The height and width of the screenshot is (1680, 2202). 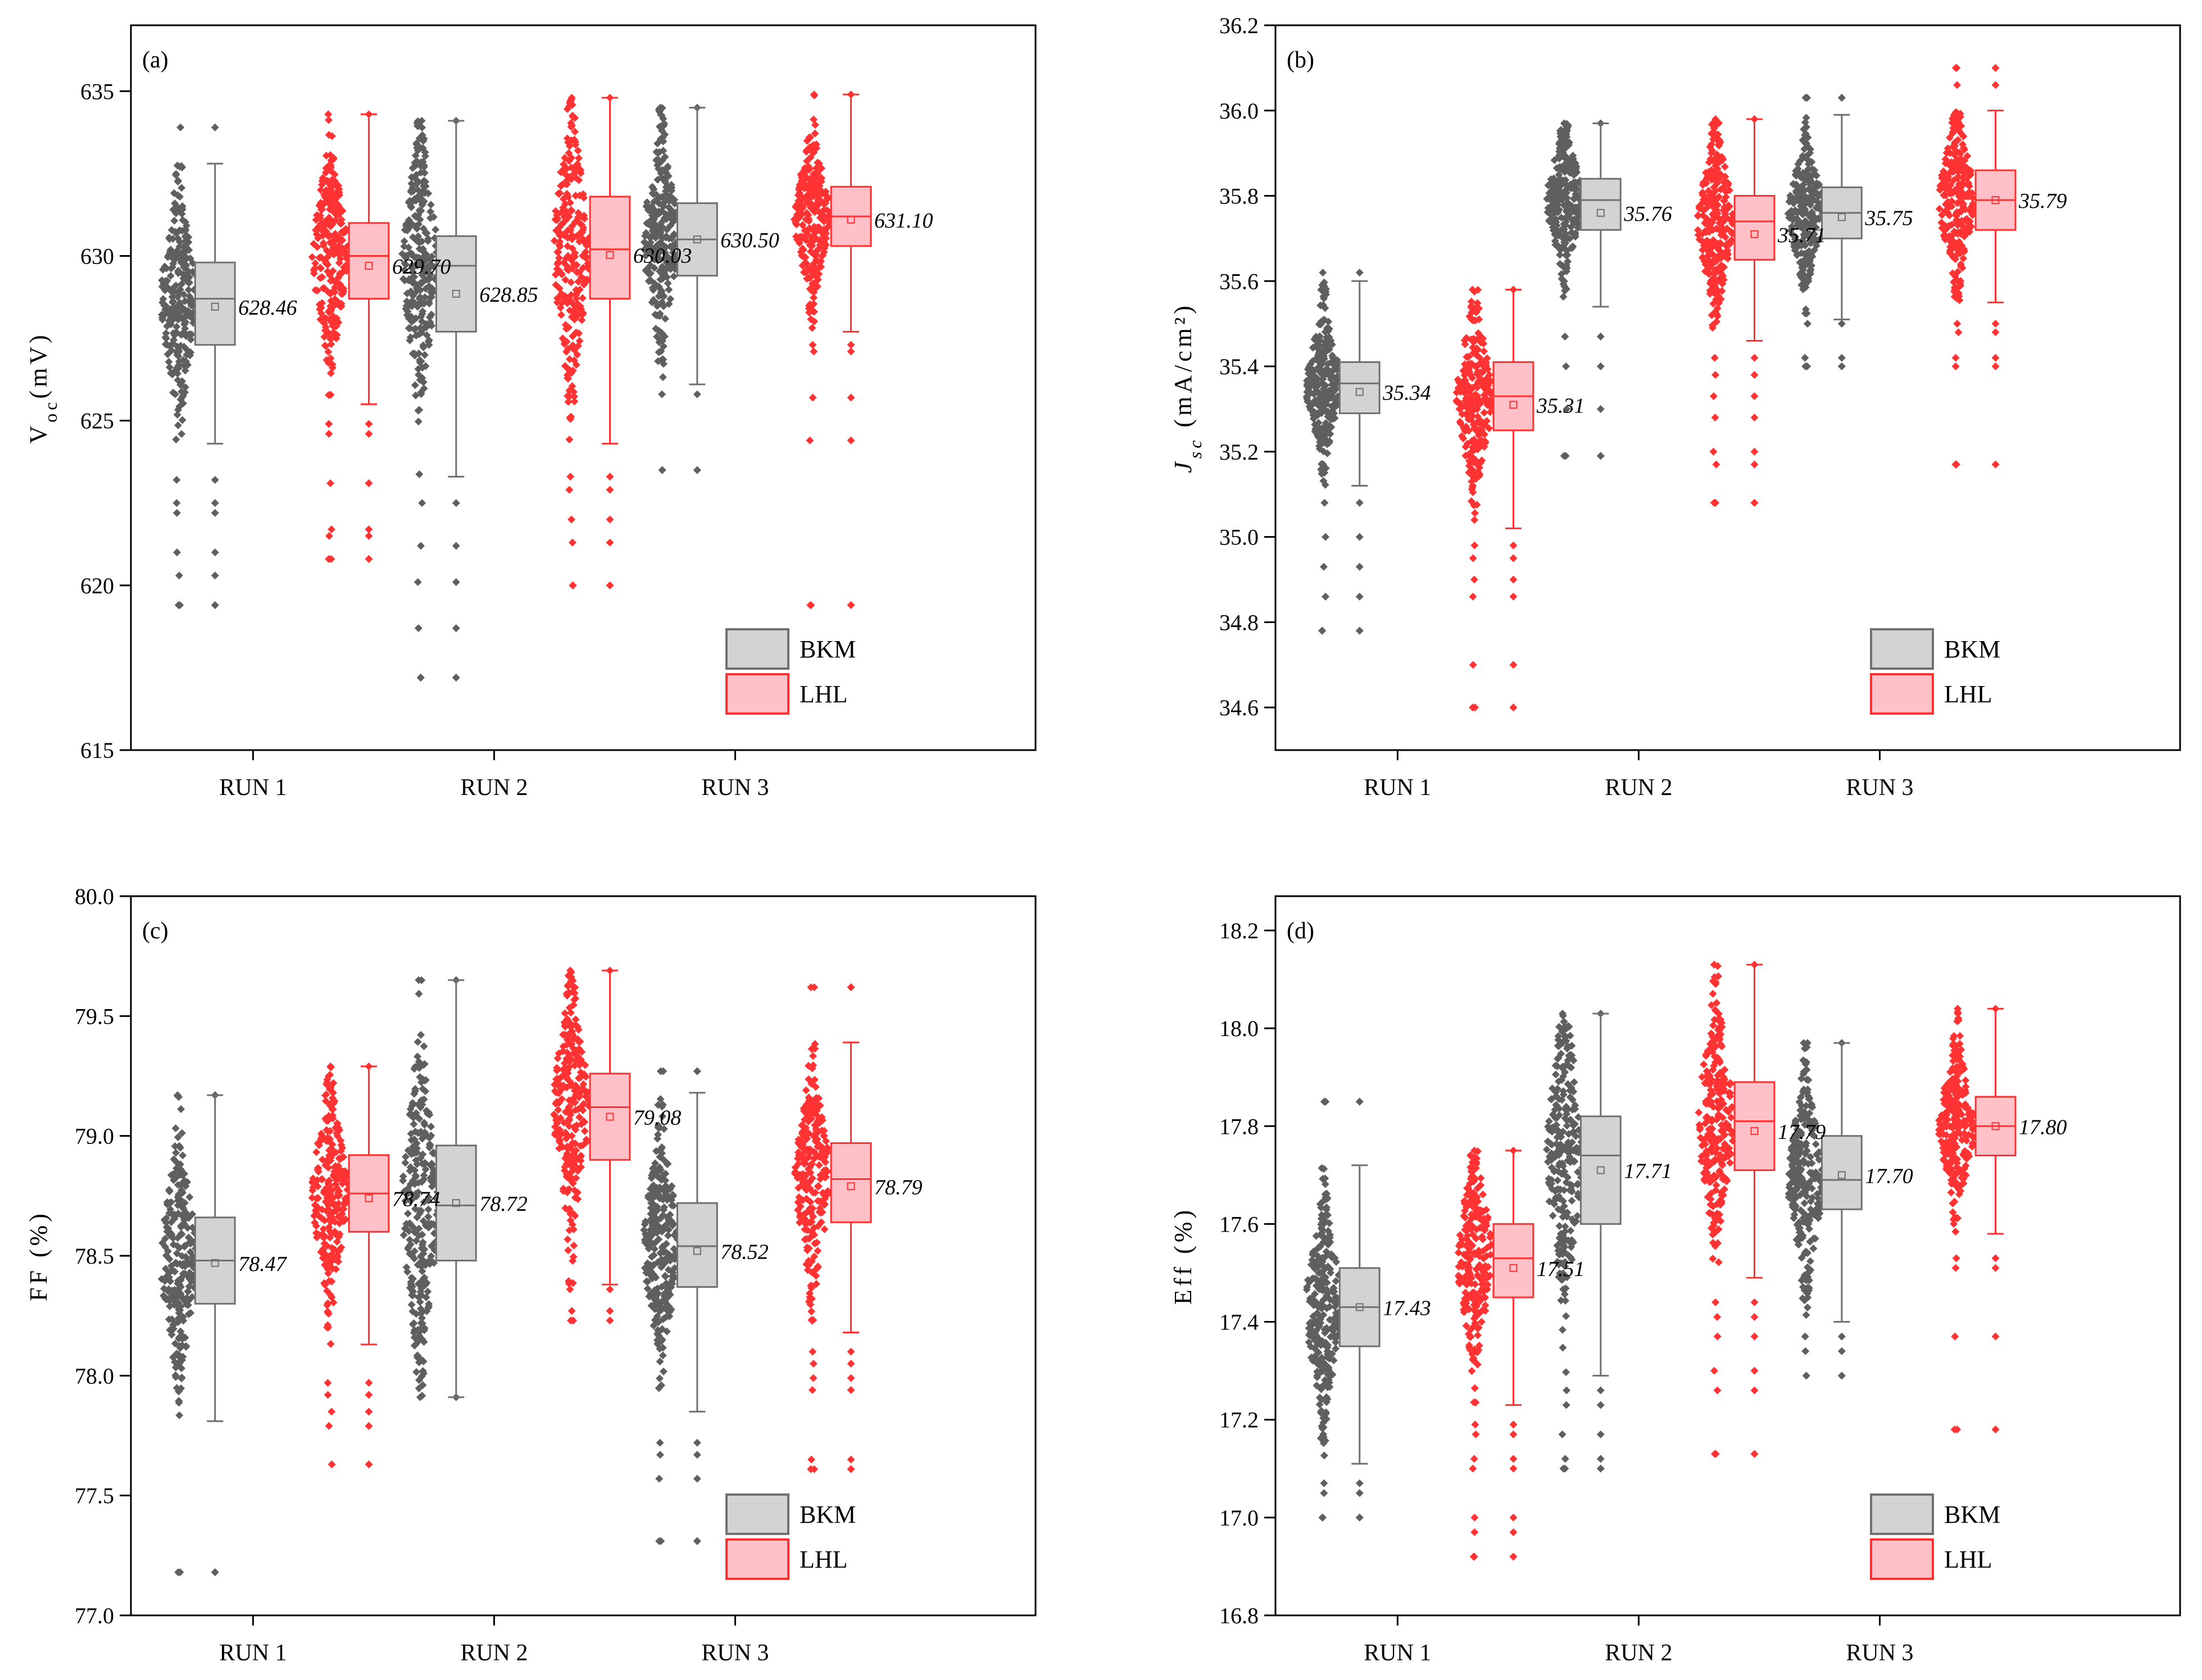 I want to click on mean-value-label: 630.50, so click(x=749, y=240).